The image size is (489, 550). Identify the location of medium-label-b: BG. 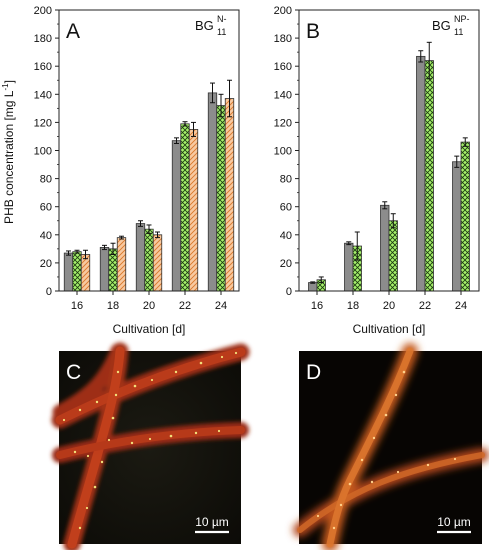
(441, 25).